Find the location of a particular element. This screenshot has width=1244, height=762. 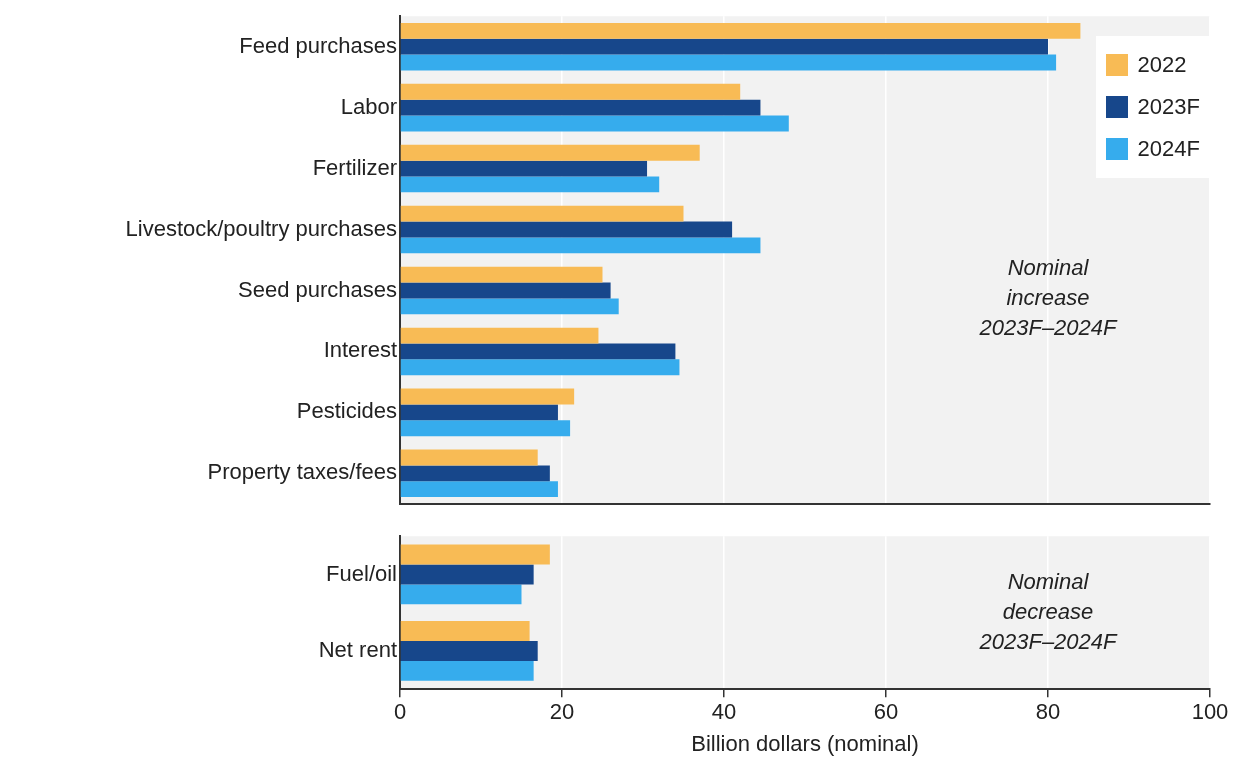

legend-label: 2024F is located at coordinates (1168, 149).